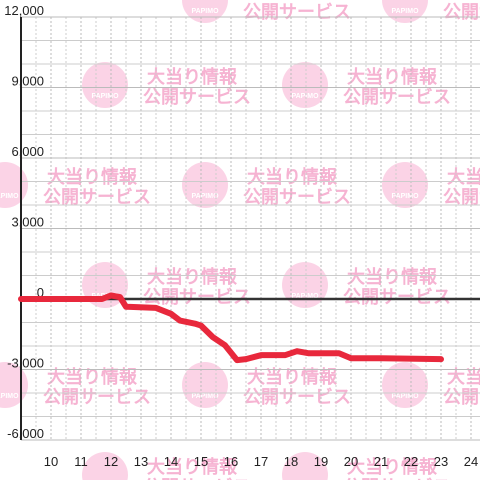 Image resolution: width=480 pixels, height=480 pixels. Describe the element at coordinates (51, 461) in the screenshot. I see `x-tick-label: 10` at that location.